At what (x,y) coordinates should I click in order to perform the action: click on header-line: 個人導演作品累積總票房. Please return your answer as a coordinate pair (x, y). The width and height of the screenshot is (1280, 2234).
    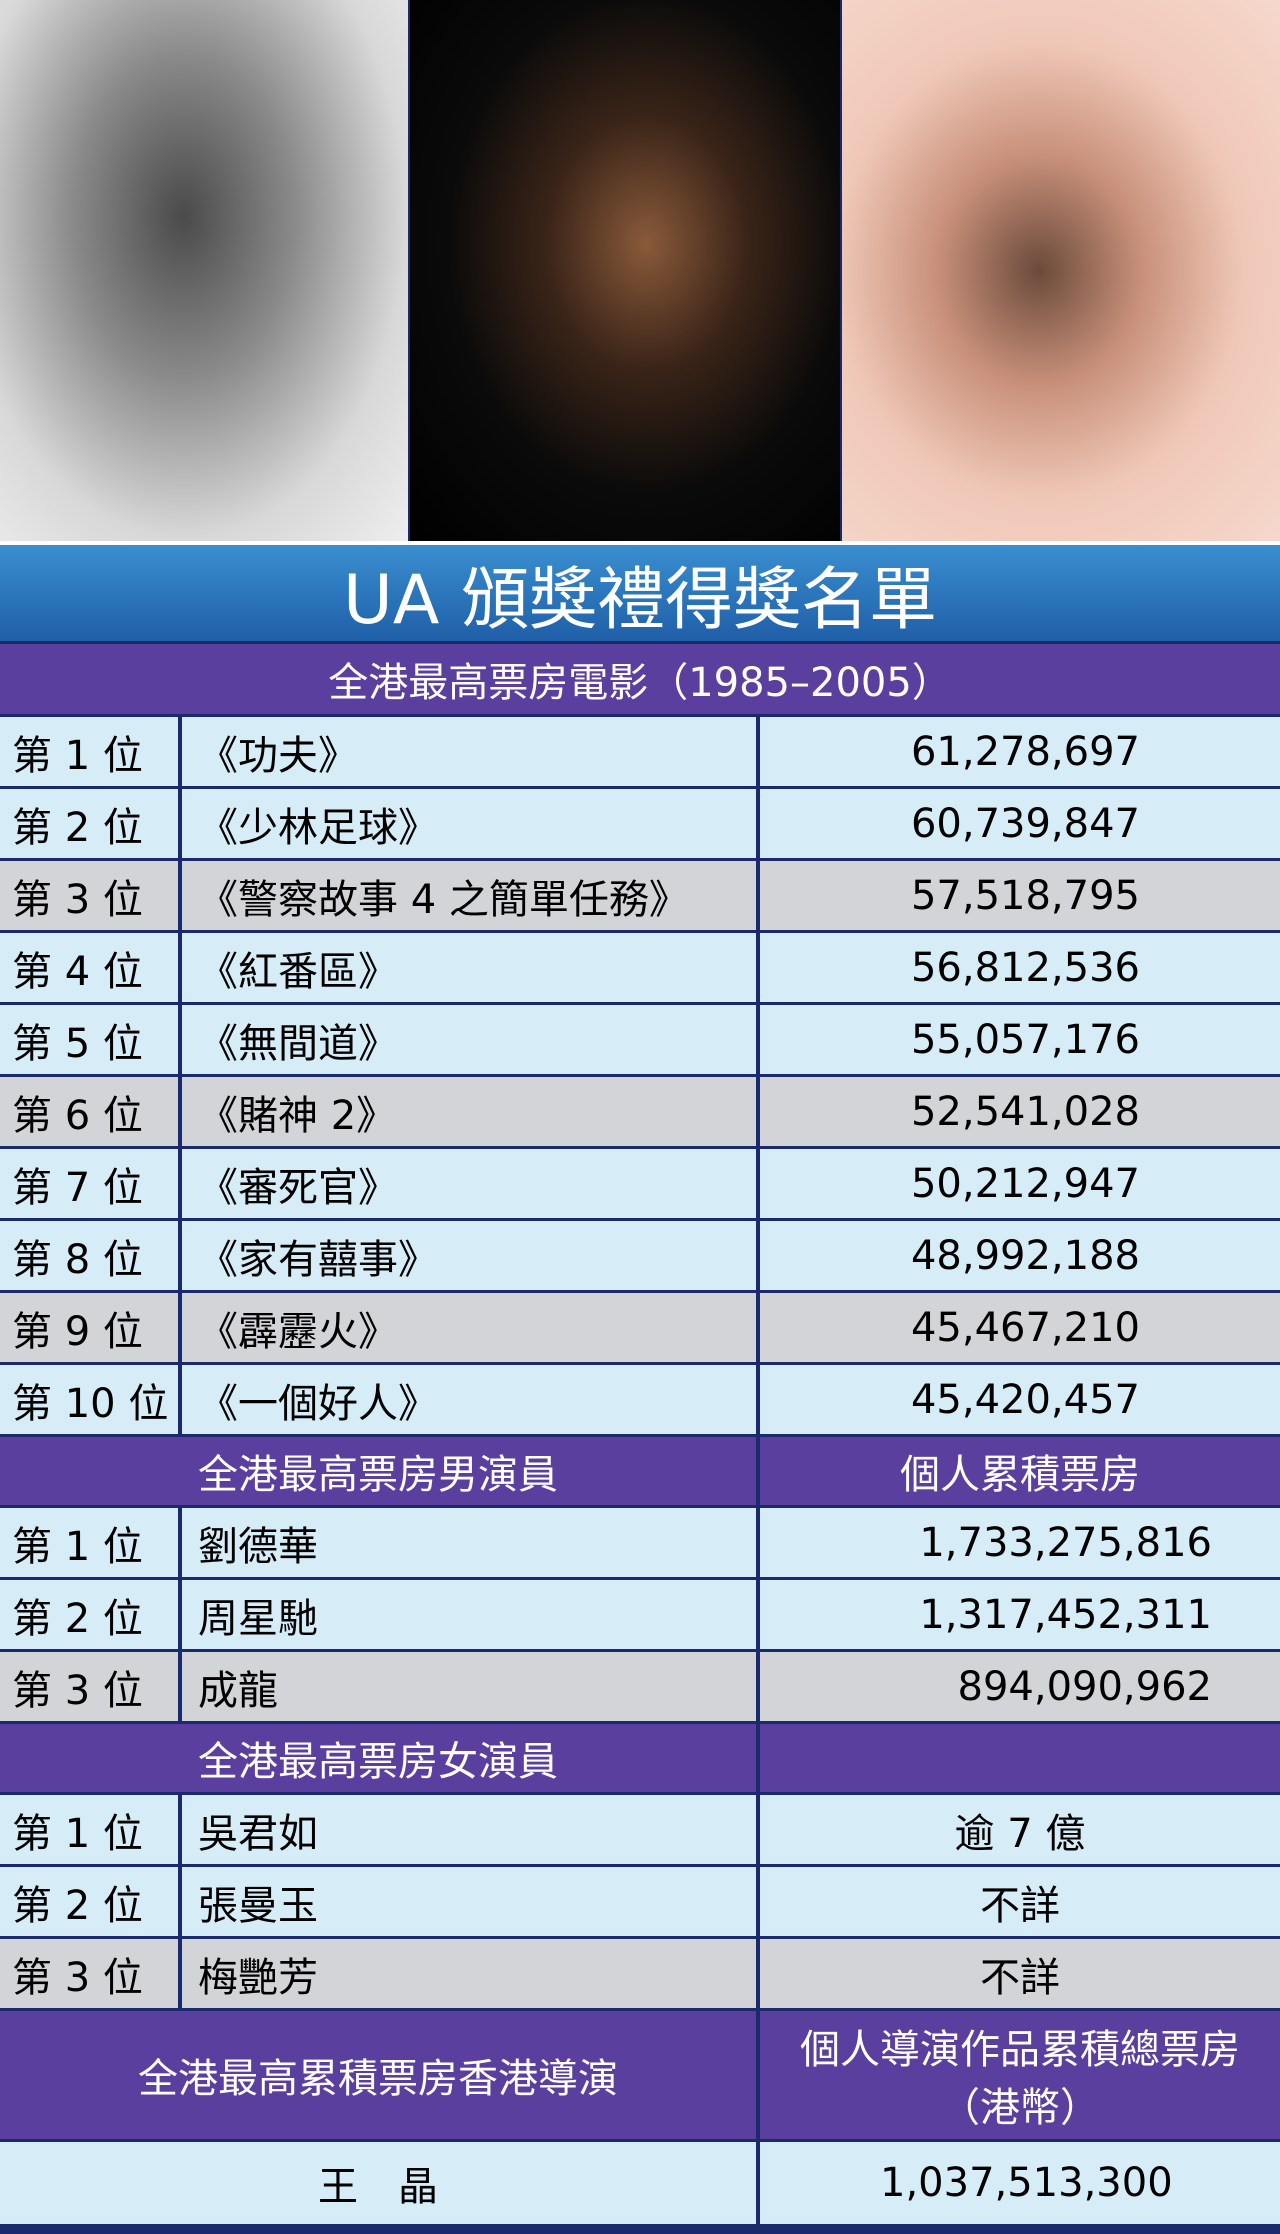
    Looking at the image, I should click on (1020, 2050).